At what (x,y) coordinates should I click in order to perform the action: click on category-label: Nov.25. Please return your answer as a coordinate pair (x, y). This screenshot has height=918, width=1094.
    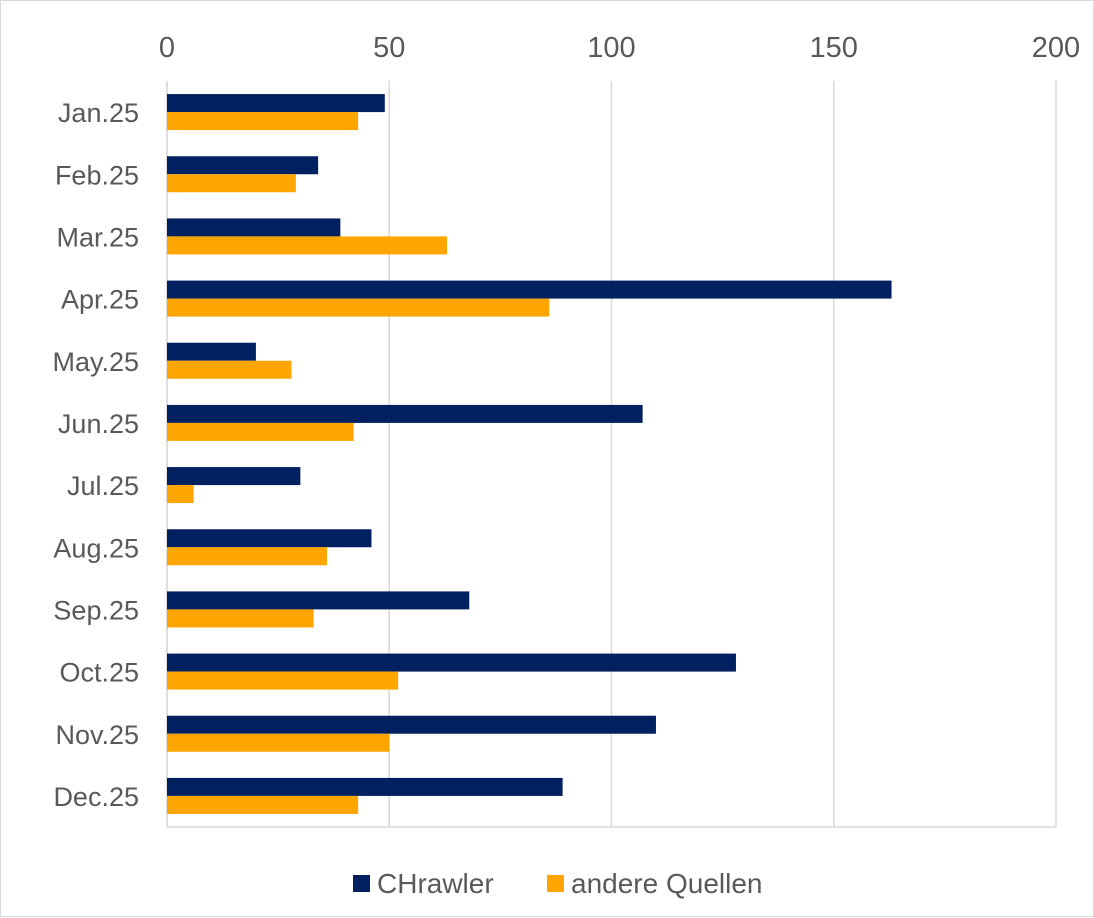
    Looking at the image, I should click on (97, 735).